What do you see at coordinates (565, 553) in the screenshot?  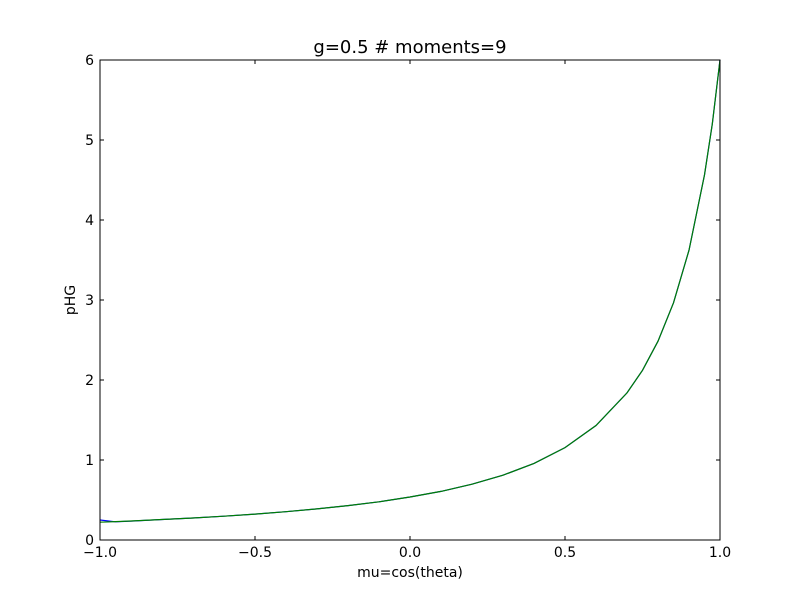 I see `x-tick-label: 0.5` at bounding box center [565, 553].